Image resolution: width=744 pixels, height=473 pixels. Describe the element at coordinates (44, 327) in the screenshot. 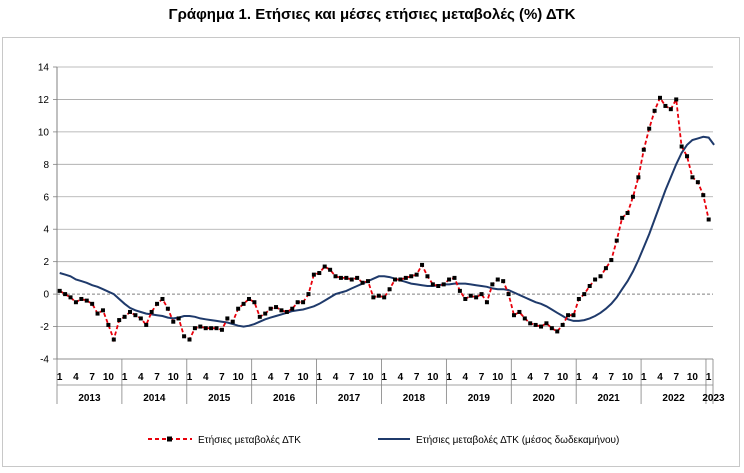

I see `y-tick-label: -2` at that location.